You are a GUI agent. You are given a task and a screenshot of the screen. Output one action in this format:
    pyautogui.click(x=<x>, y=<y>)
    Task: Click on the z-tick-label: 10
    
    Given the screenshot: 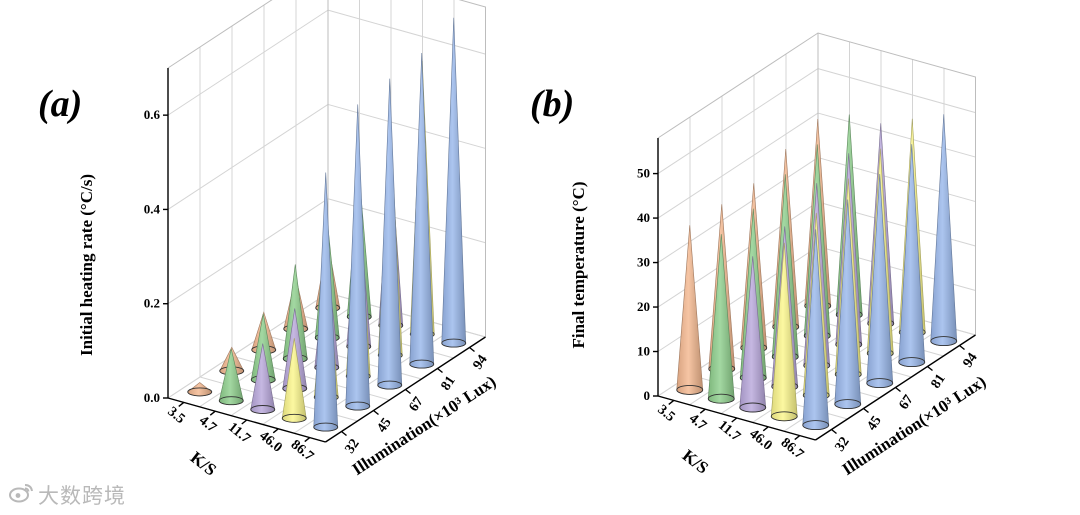 What is the action you would take?
    pyautogui.click(x=643, y=351)
    